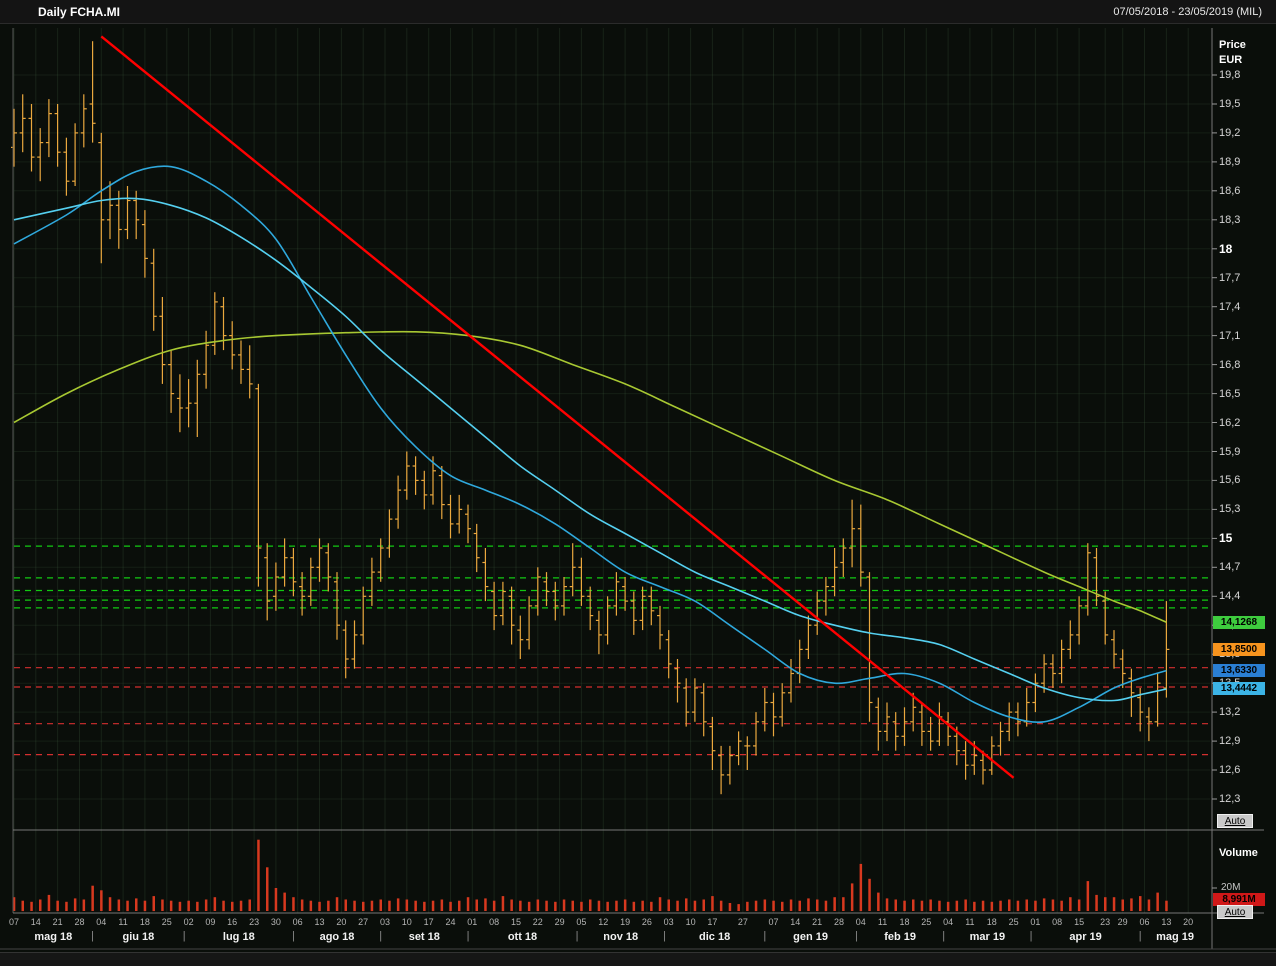 The height and width of the screenshot is (966, 1276). I want to click on time-tick-label: 26, so click(646, 922).